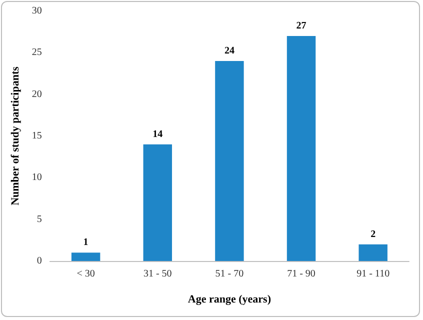 The image size is (423, 320). Describe the element at coordinates (373, 274) in the screenshot. I see `x-tick-label: 91 - 110` at that location.